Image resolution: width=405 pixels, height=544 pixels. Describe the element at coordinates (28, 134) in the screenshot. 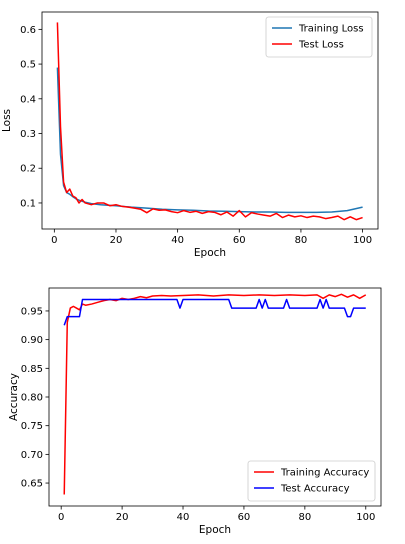

I see `y-tick-label: 0.3` at that location.